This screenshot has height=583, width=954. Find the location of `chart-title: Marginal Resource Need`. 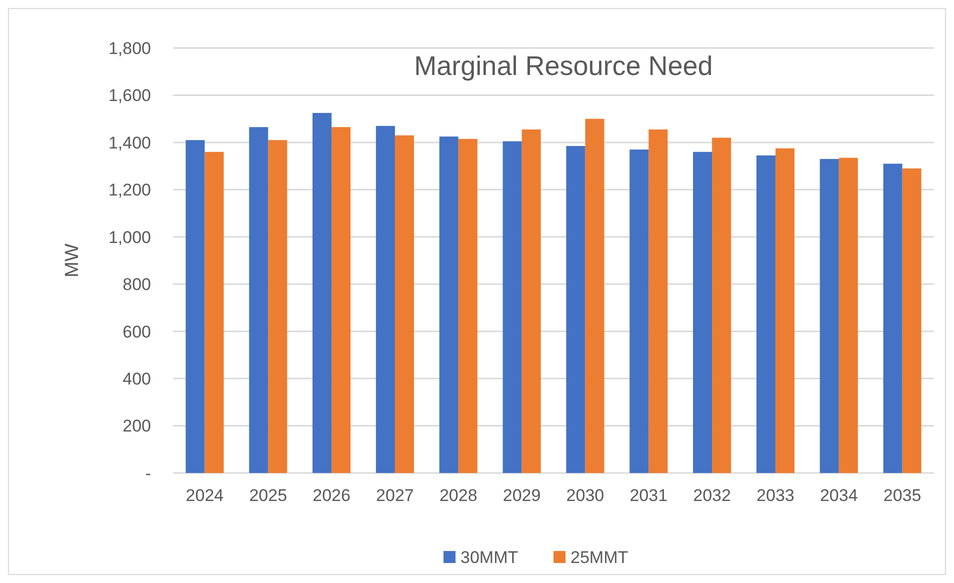

chart-title: Marginal Resource Need is located at coordinates (563, 66).